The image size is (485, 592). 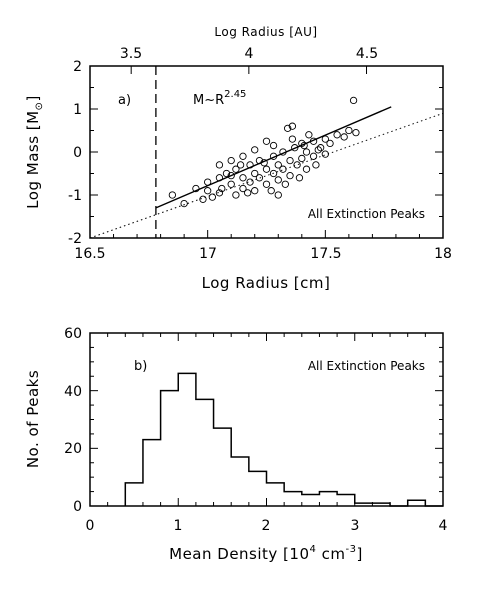 What do you see at coordinates (249, 54) in the screenshot?
I see `panel-a-top-tick-label: 4` at bounding box center [249, 54].